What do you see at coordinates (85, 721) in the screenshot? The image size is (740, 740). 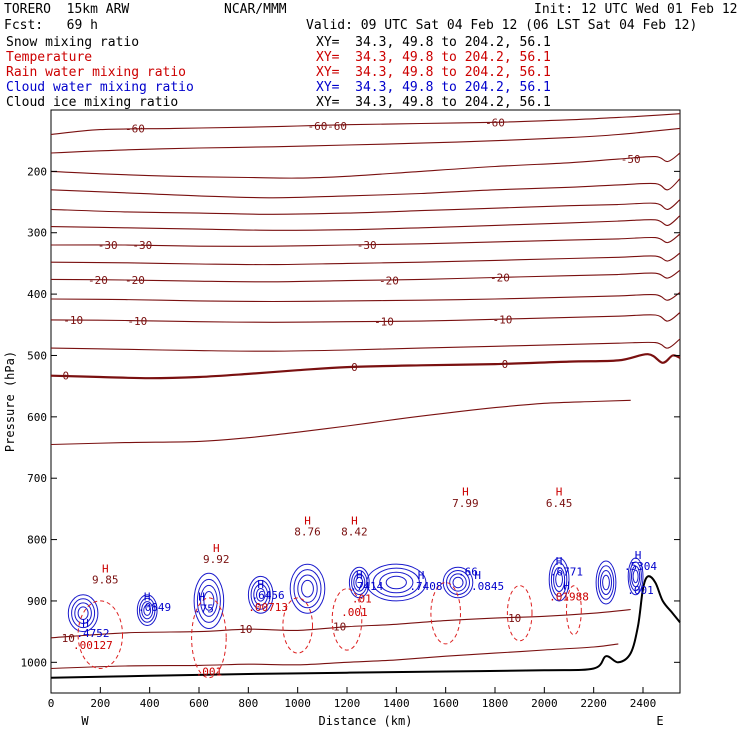 I see `west-label: W` at bounding box center [85, 721].